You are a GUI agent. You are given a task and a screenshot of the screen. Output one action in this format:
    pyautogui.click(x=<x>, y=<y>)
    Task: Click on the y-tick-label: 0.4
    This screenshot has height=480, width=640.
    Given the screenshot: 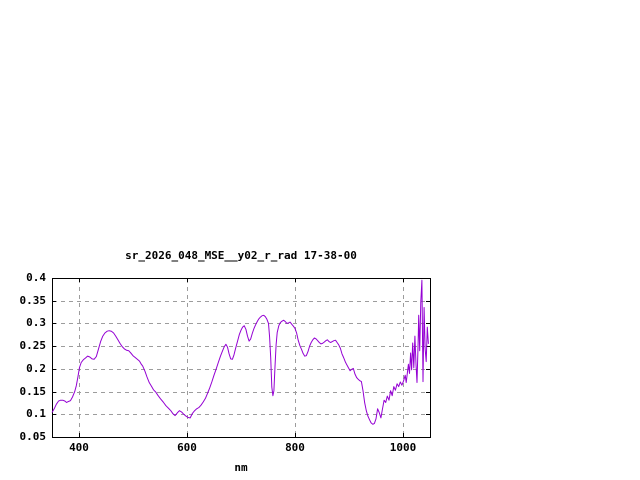 What is the action you would take?
    pyautogui.click(x=36, y=277)
    